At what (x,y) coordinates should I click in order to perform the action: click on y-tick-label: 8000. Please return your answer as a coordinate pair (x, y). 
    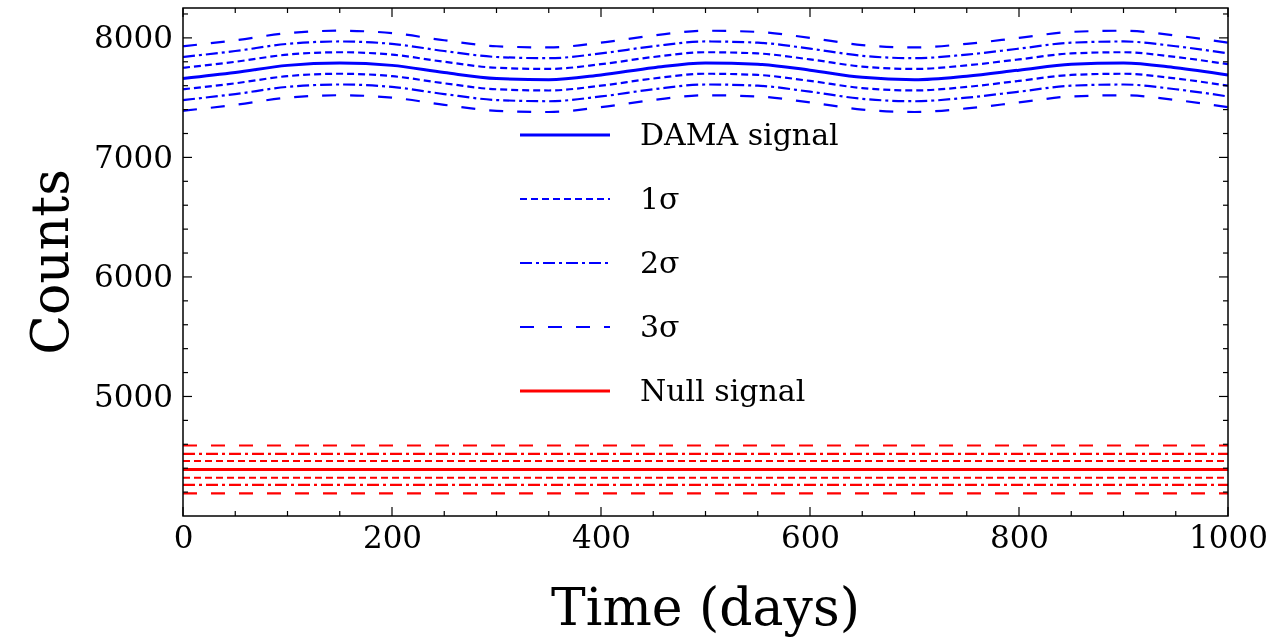
    Looking at the image, I should click on (133, 37).